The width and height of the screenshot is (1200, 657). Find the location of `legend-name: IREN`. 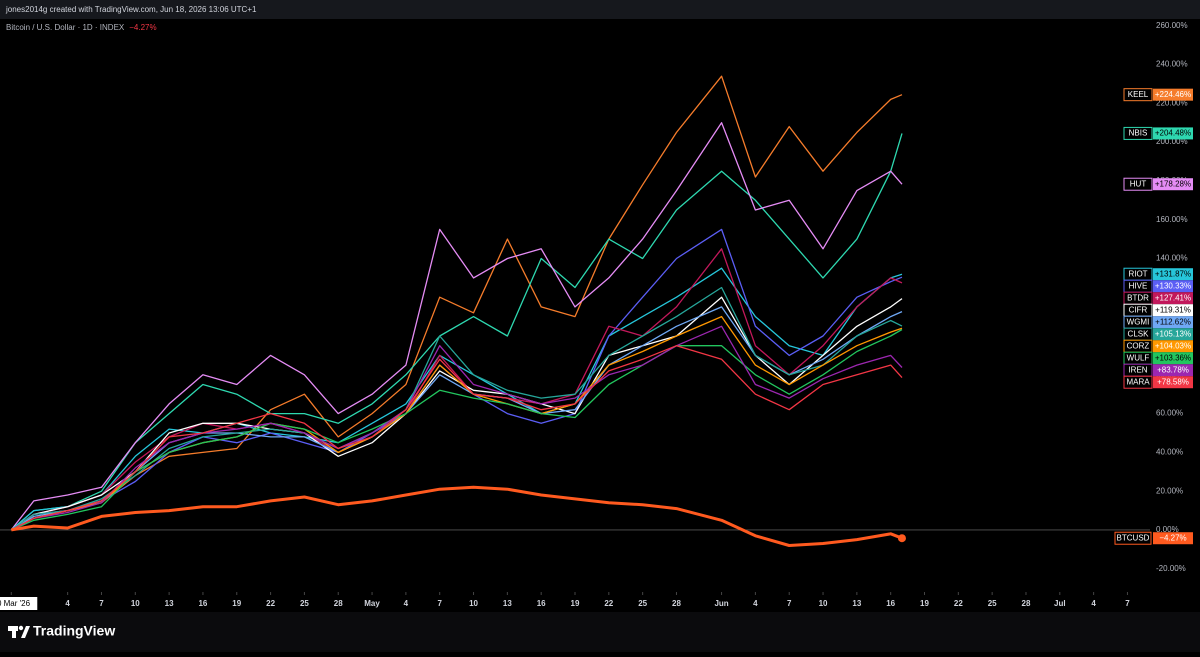

legend-name: IREN is located at coordinates (1137, 369).